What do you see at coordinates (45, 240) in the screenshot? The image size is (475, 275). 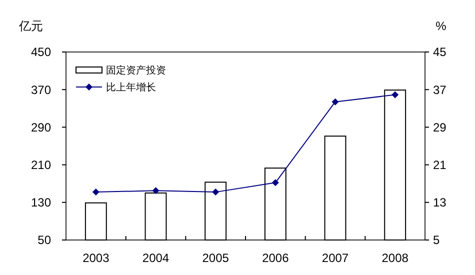 I see `y-tick-label: 50` at bounding box center [45, 240].